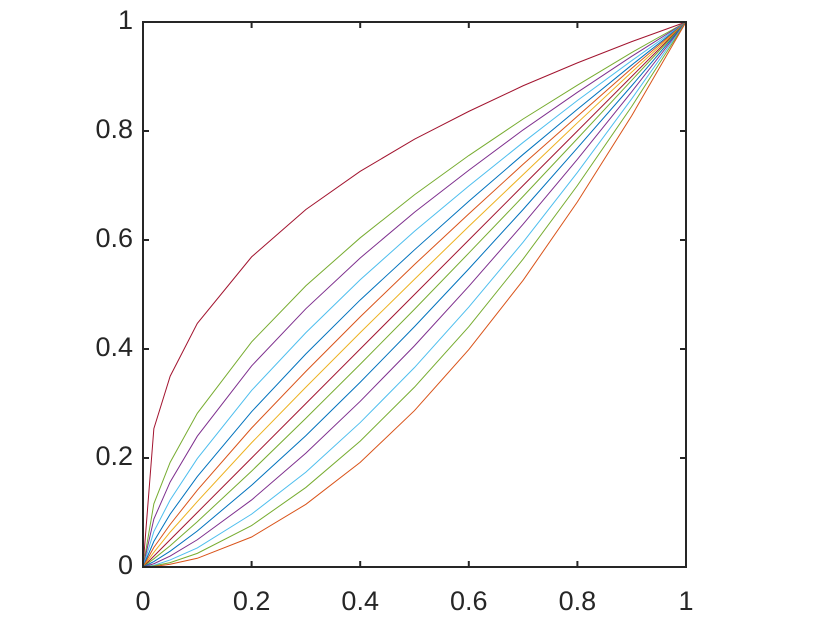  I want to click on x-tick-label: 0.2, so click(252, 601).